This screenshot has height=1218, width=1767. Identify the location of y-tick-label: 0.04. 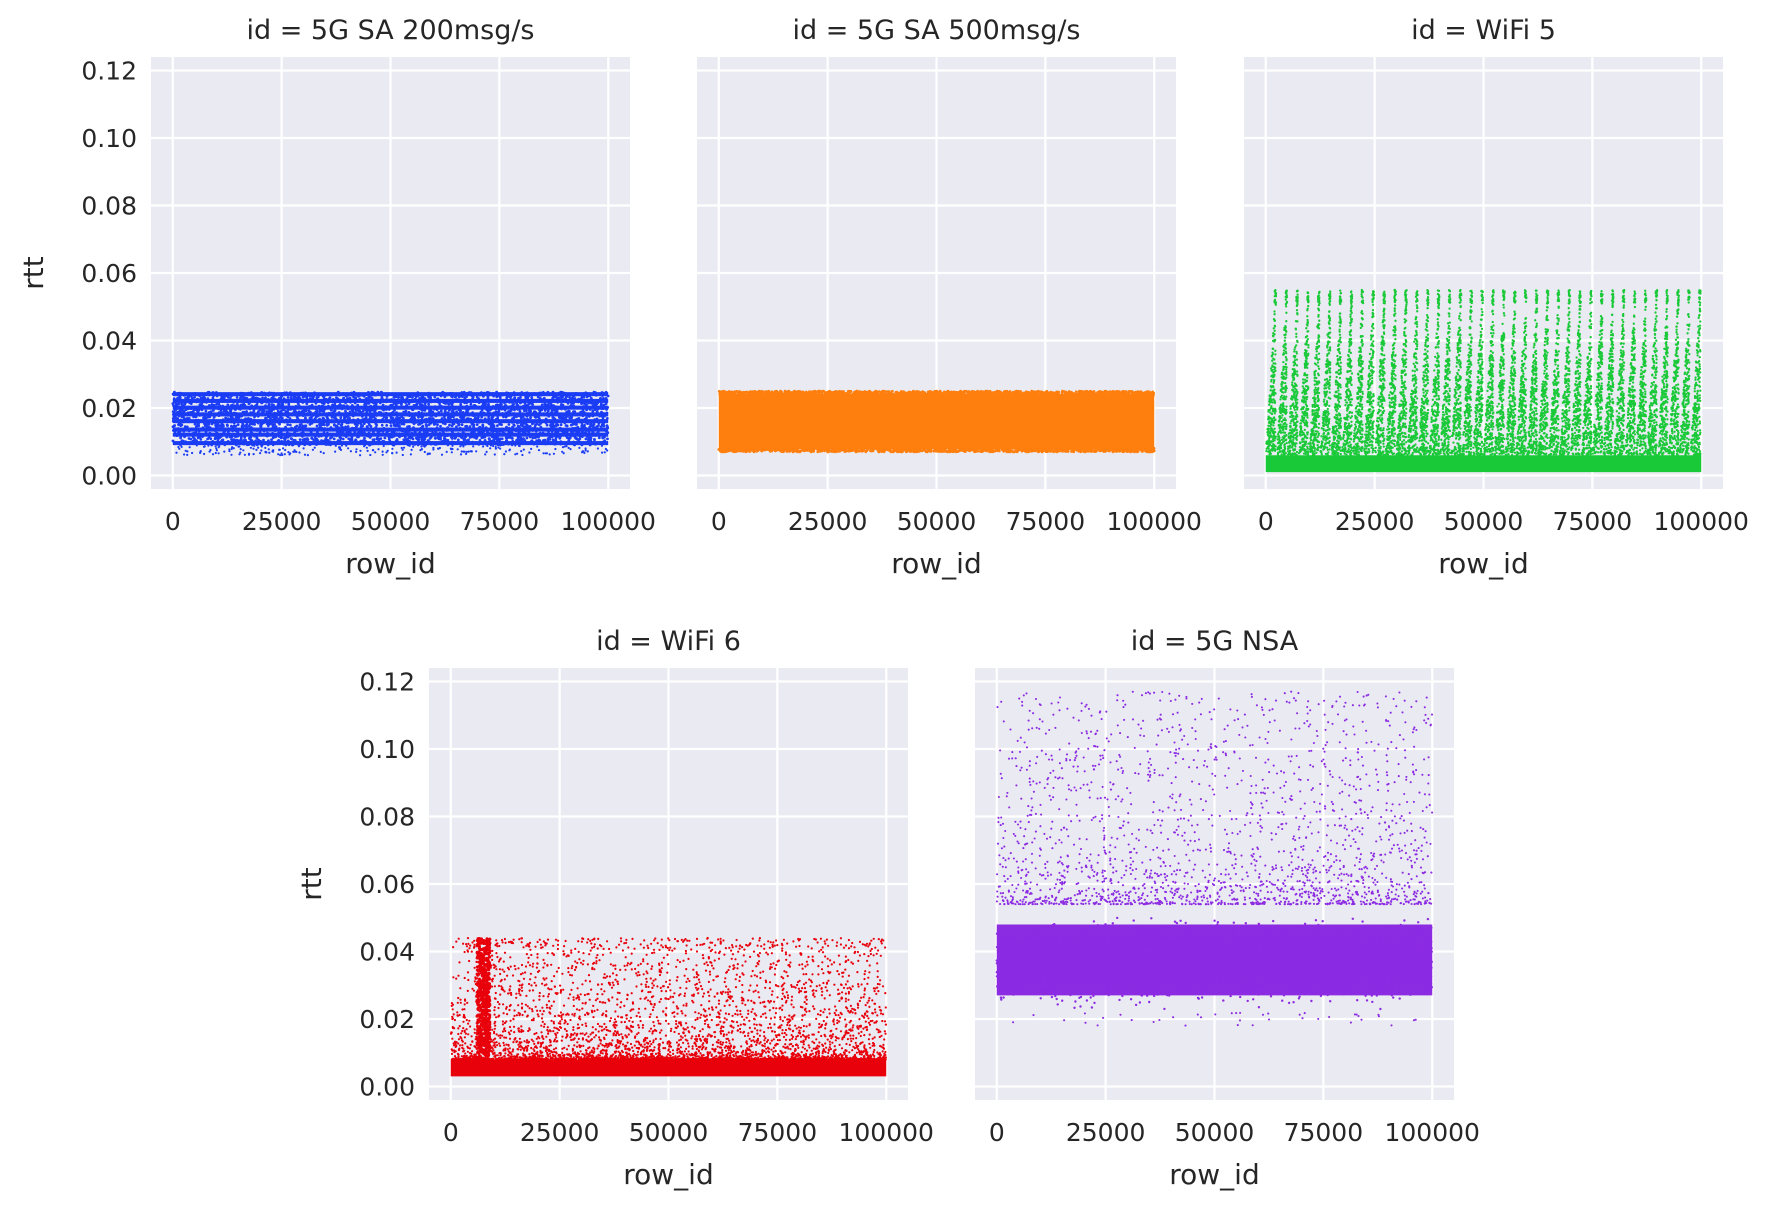
(109, 341).